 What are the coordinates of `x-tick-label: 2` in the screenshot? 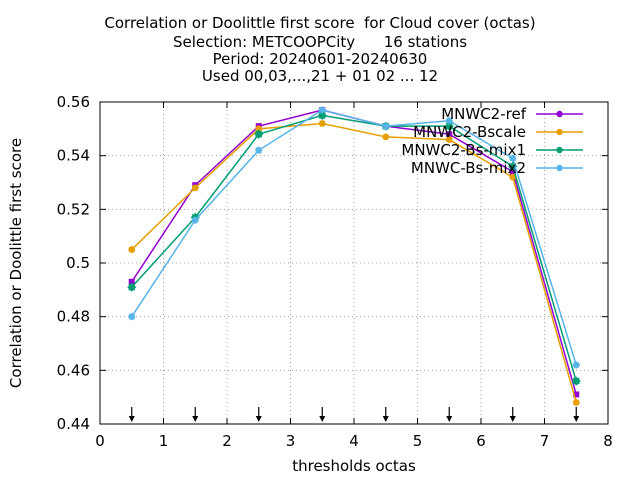 It's located at (227, 441).